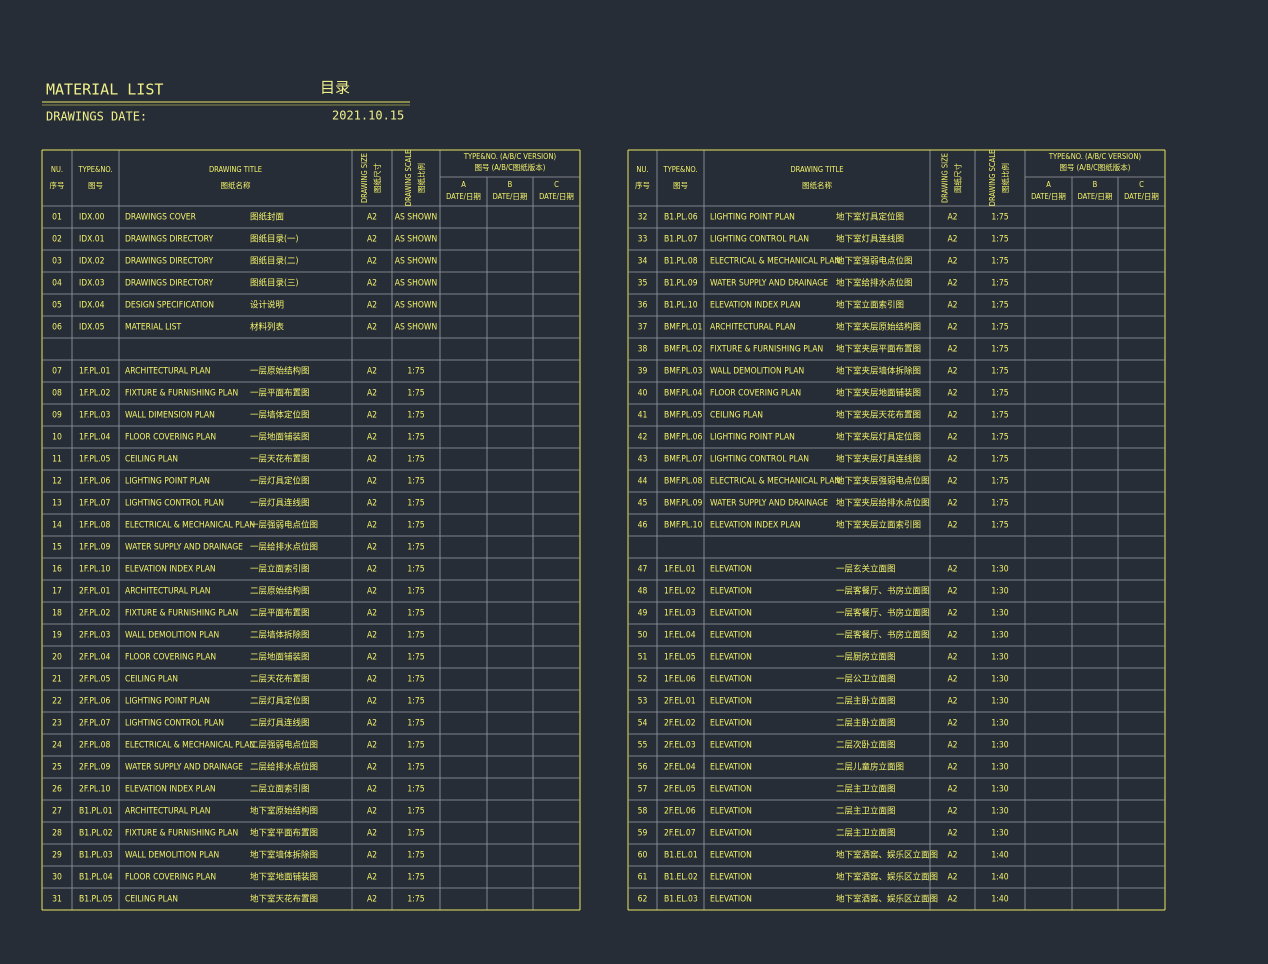  Describe the element at coordinates (680, 834) in the screenshot. I see `drawing-number: 2F.EL.07` at that location.